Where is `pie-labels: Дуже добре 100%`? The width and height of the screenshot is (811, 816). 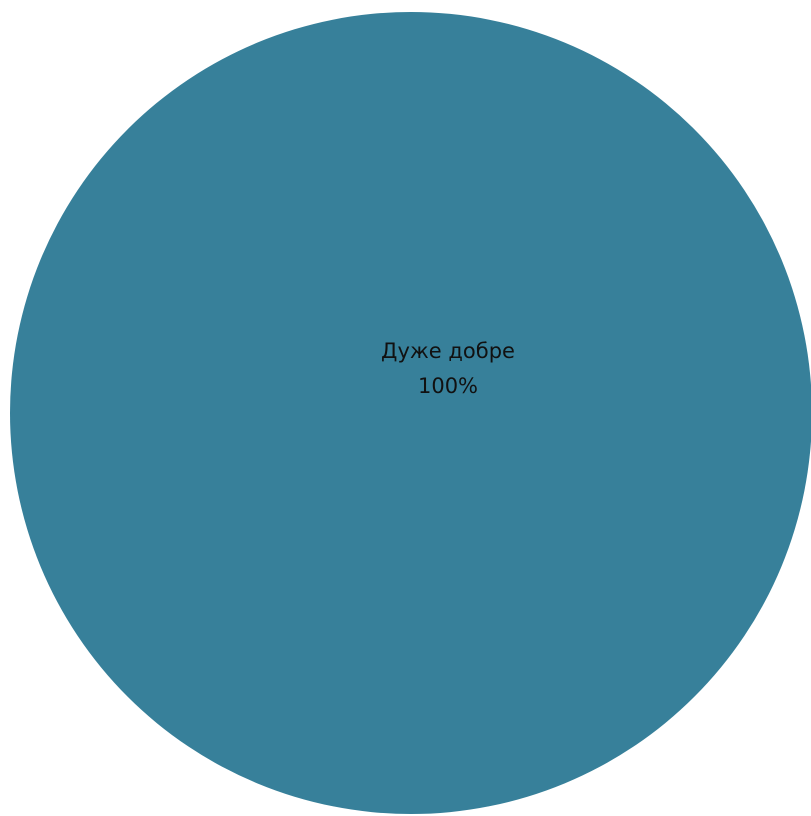
pie-labels: Дуже добре 100% is located at coordinates (448, 368).